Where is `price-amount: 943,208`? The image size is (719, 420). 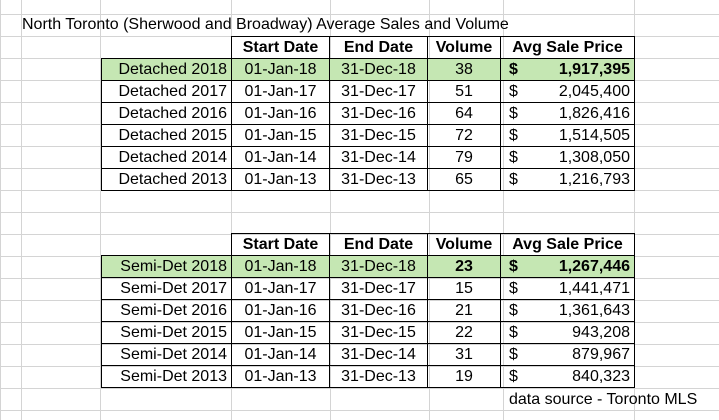 price-amount: 943,208 is located at coordinates (601, 332).